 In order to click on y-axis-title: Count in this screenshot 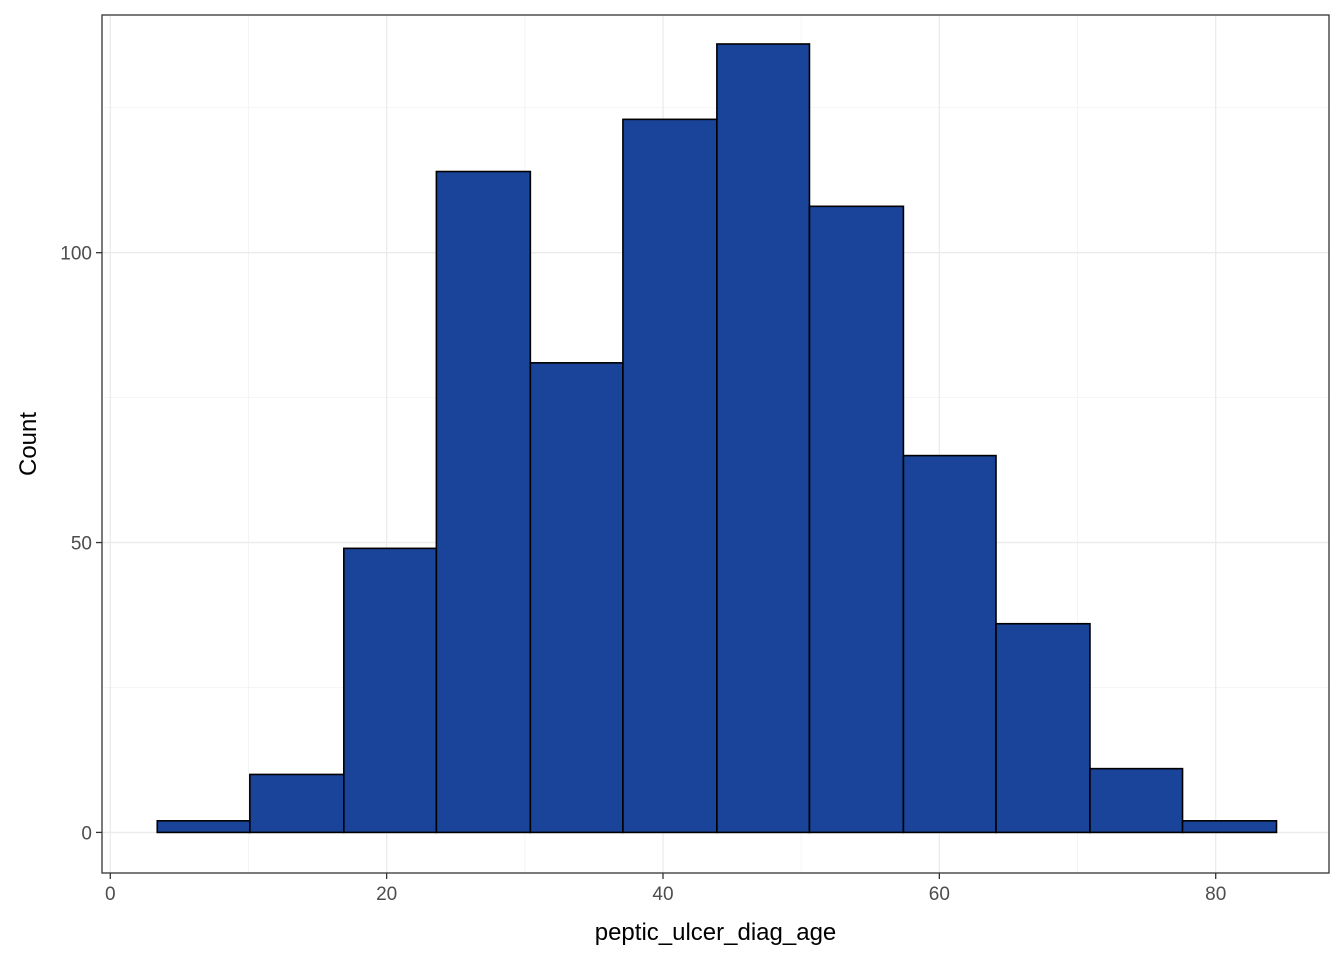, I will do `click(28, 444)`.